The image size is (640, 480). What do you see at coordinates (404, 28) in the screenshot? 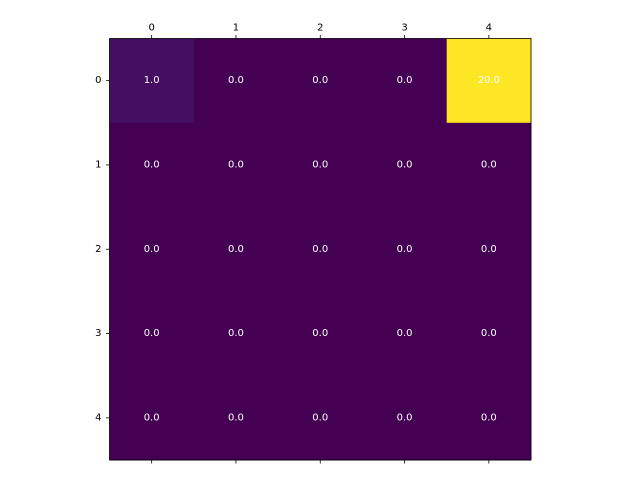
I see `x-tick-label-3: 3` at bounding box center [404, 28].